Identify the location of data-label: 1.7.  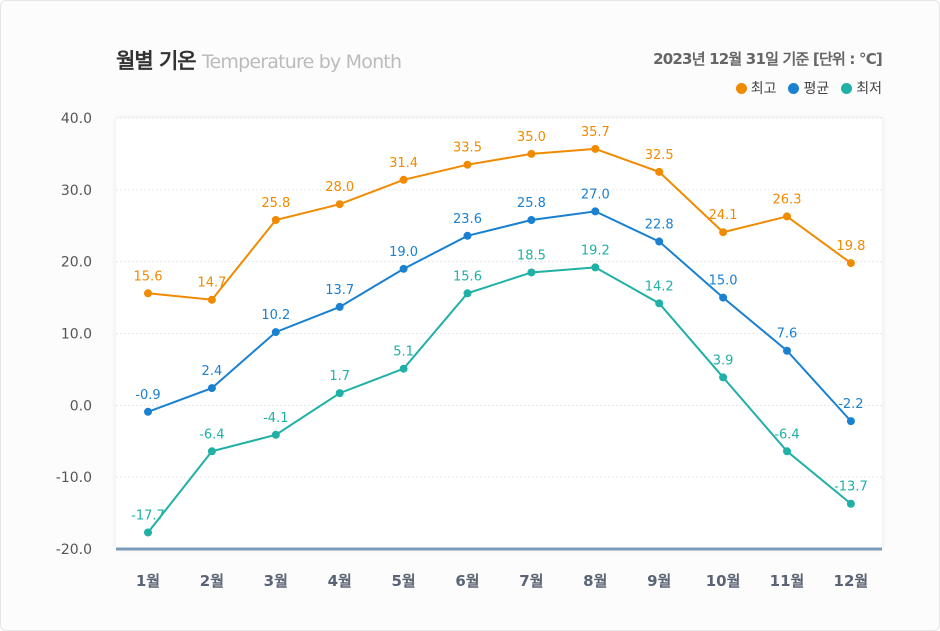
(339, 376).